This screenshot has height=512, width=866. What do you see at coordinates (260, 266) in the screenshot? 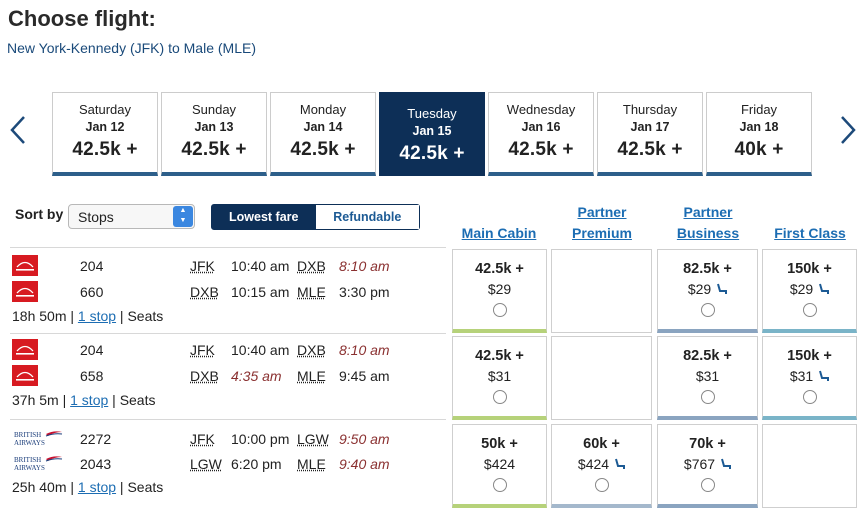
I see `departure-time: 10:40 am` at bounding box center [260, 266].